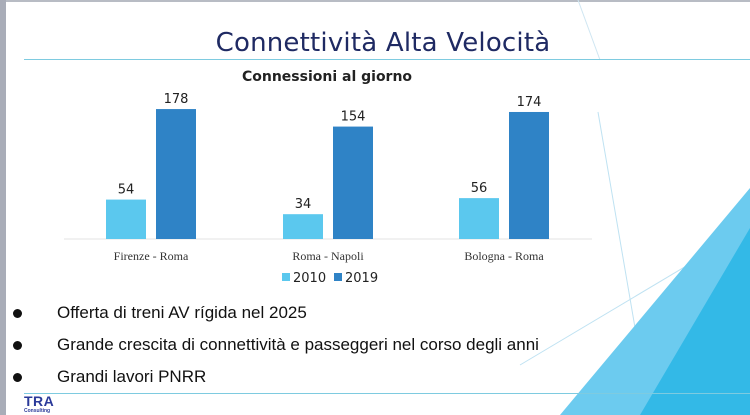 The height and width of the screenshot is (415, 750). Describe the element at coordinates (353, 117) in the screenshot. I see `data-label: 154` at that location.